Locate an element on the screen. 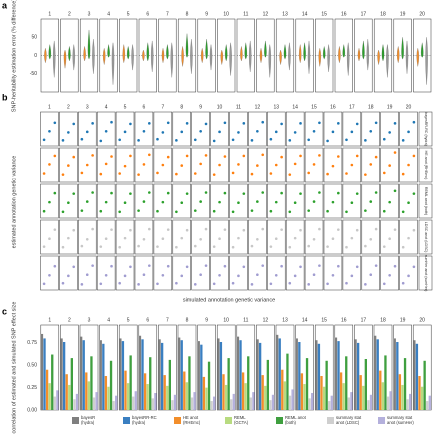 This screenshot has width=439, height=440. y-tick-label: 50 is located at coordinates (34, 38).